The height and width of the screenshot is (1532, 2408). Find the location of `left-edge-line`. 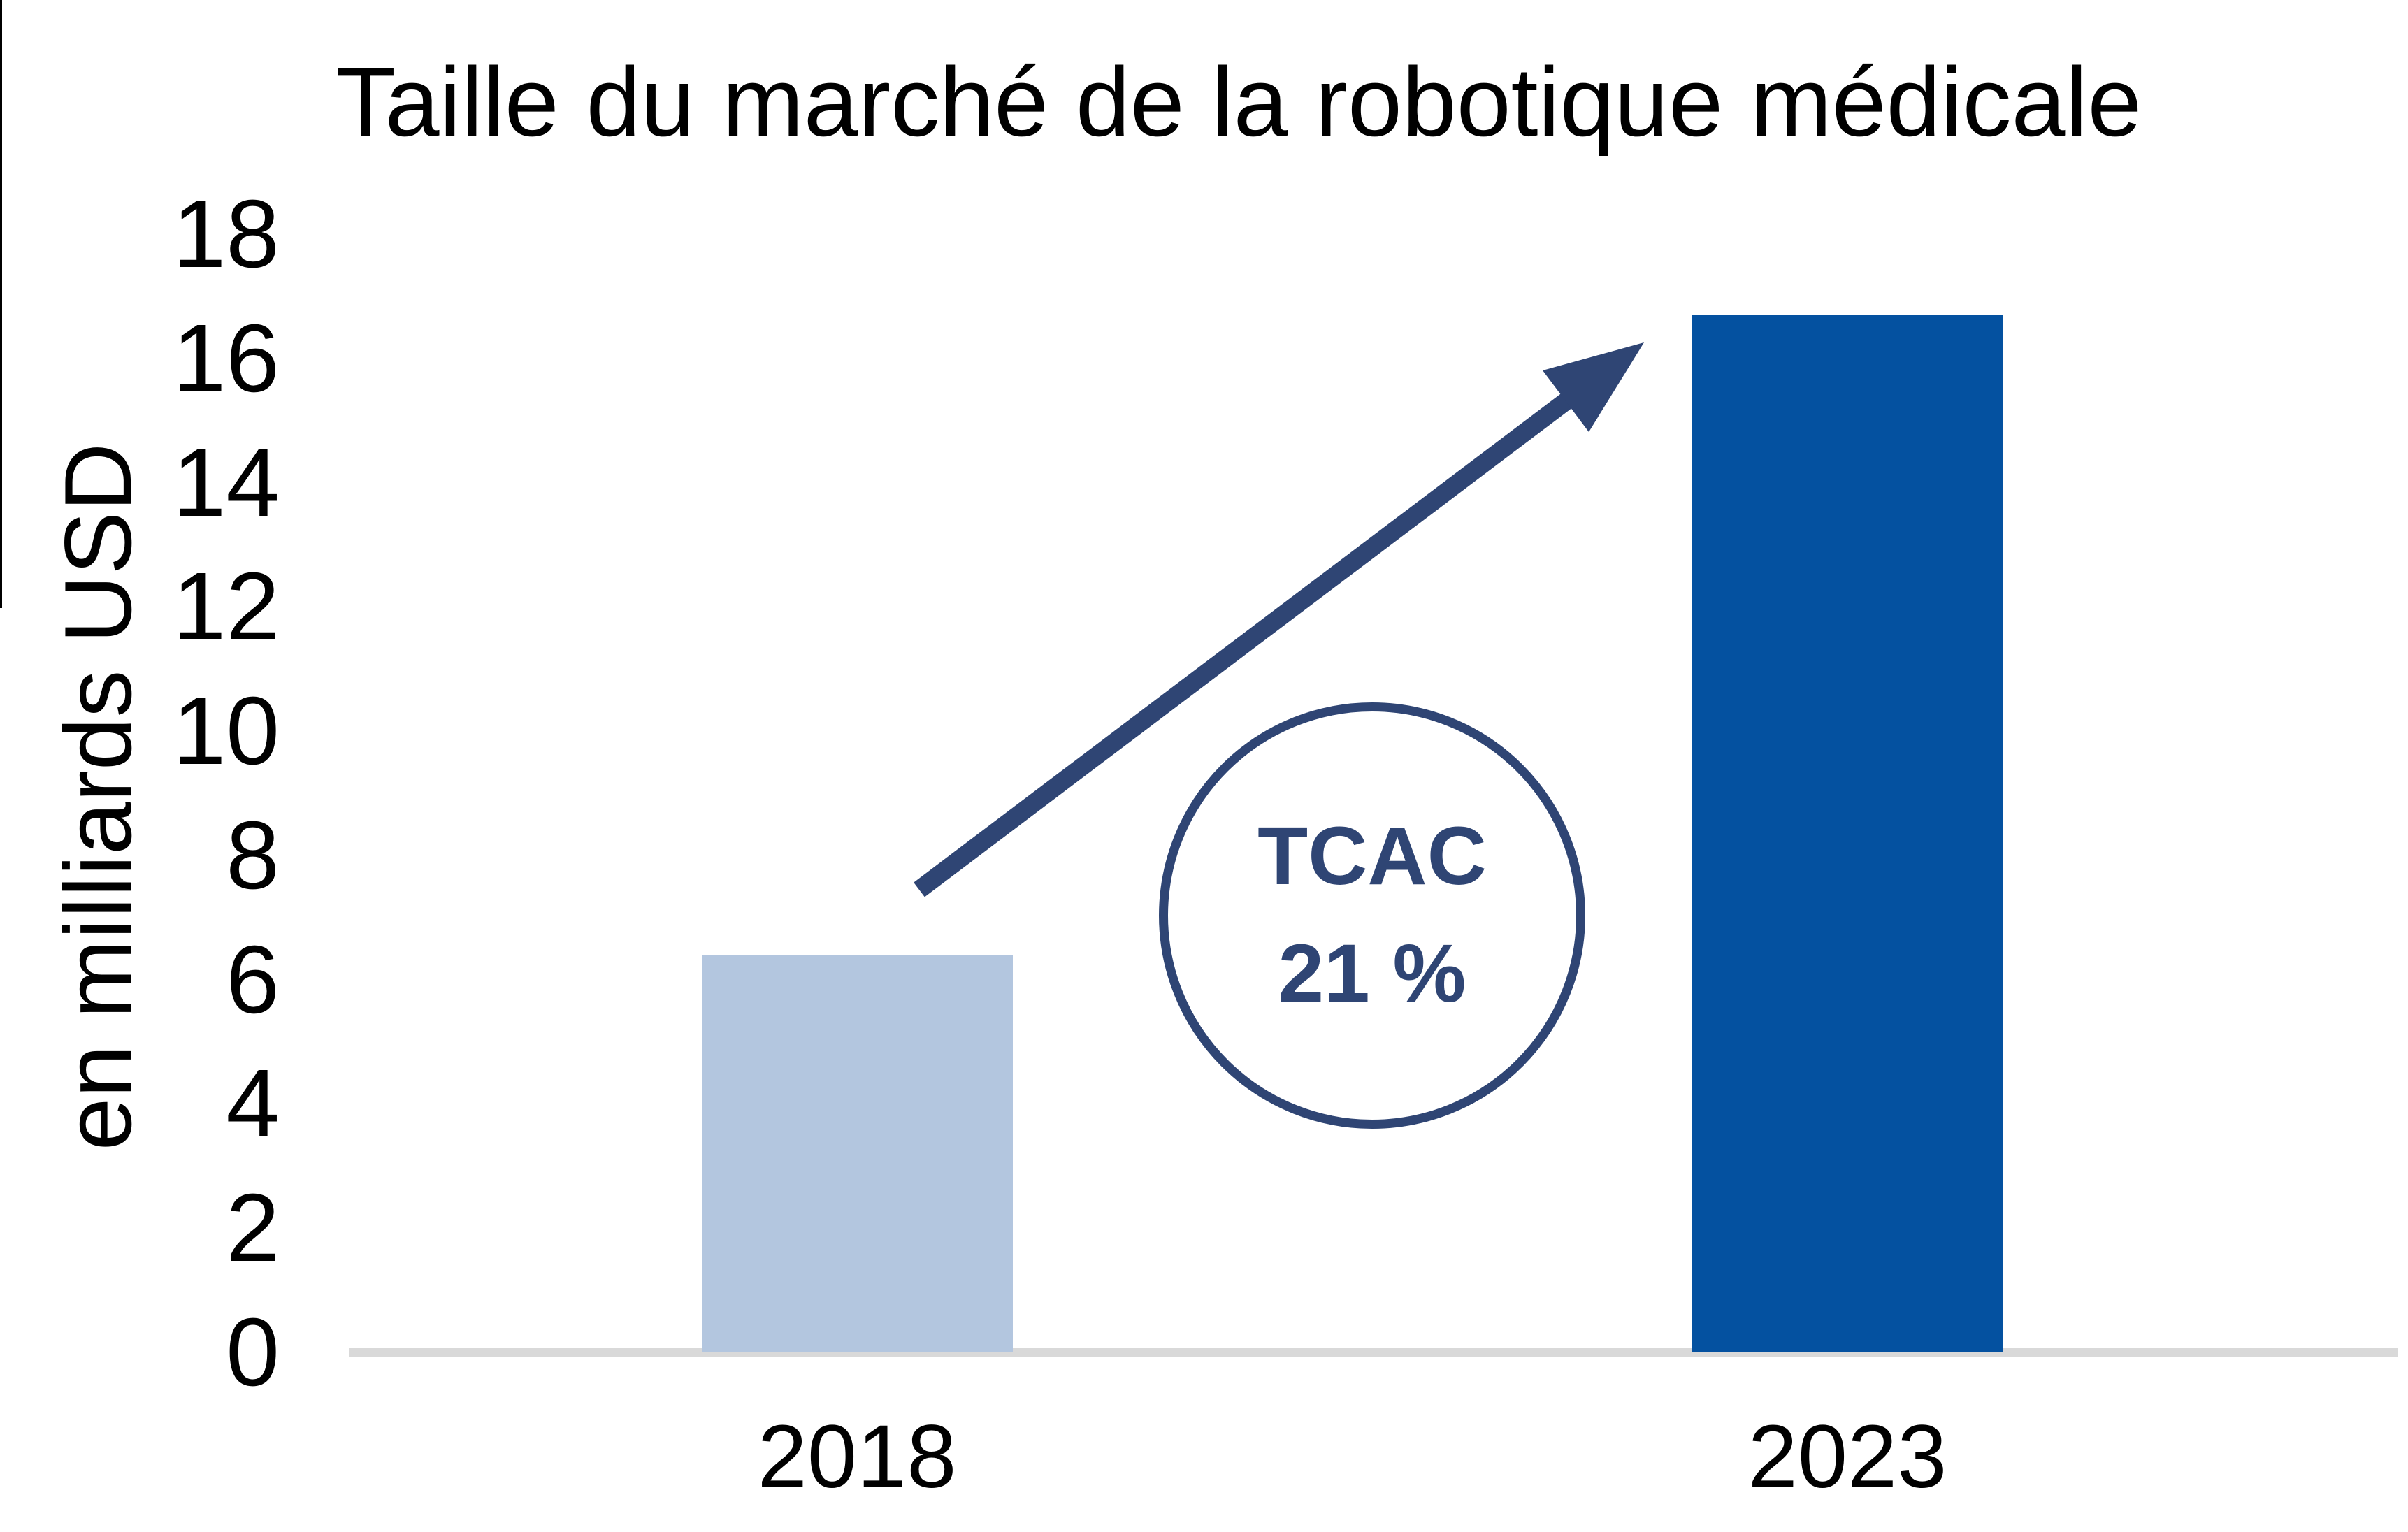

left-edge-line is located at coordinates (1, 304).